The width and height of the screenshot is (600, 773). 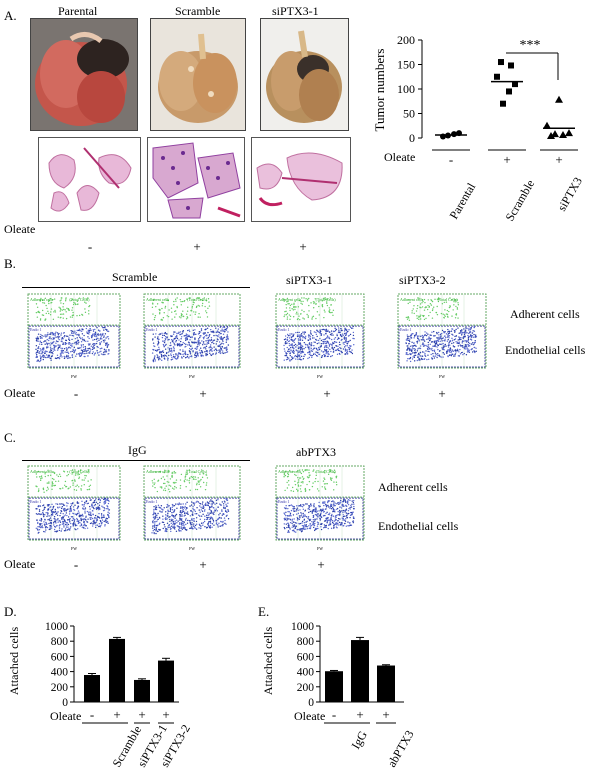 What do you see at coordinates (268, 661) in the screenshot?
I see `panel-e-ylabel: Attached cells` at bounding box center [268, 661].